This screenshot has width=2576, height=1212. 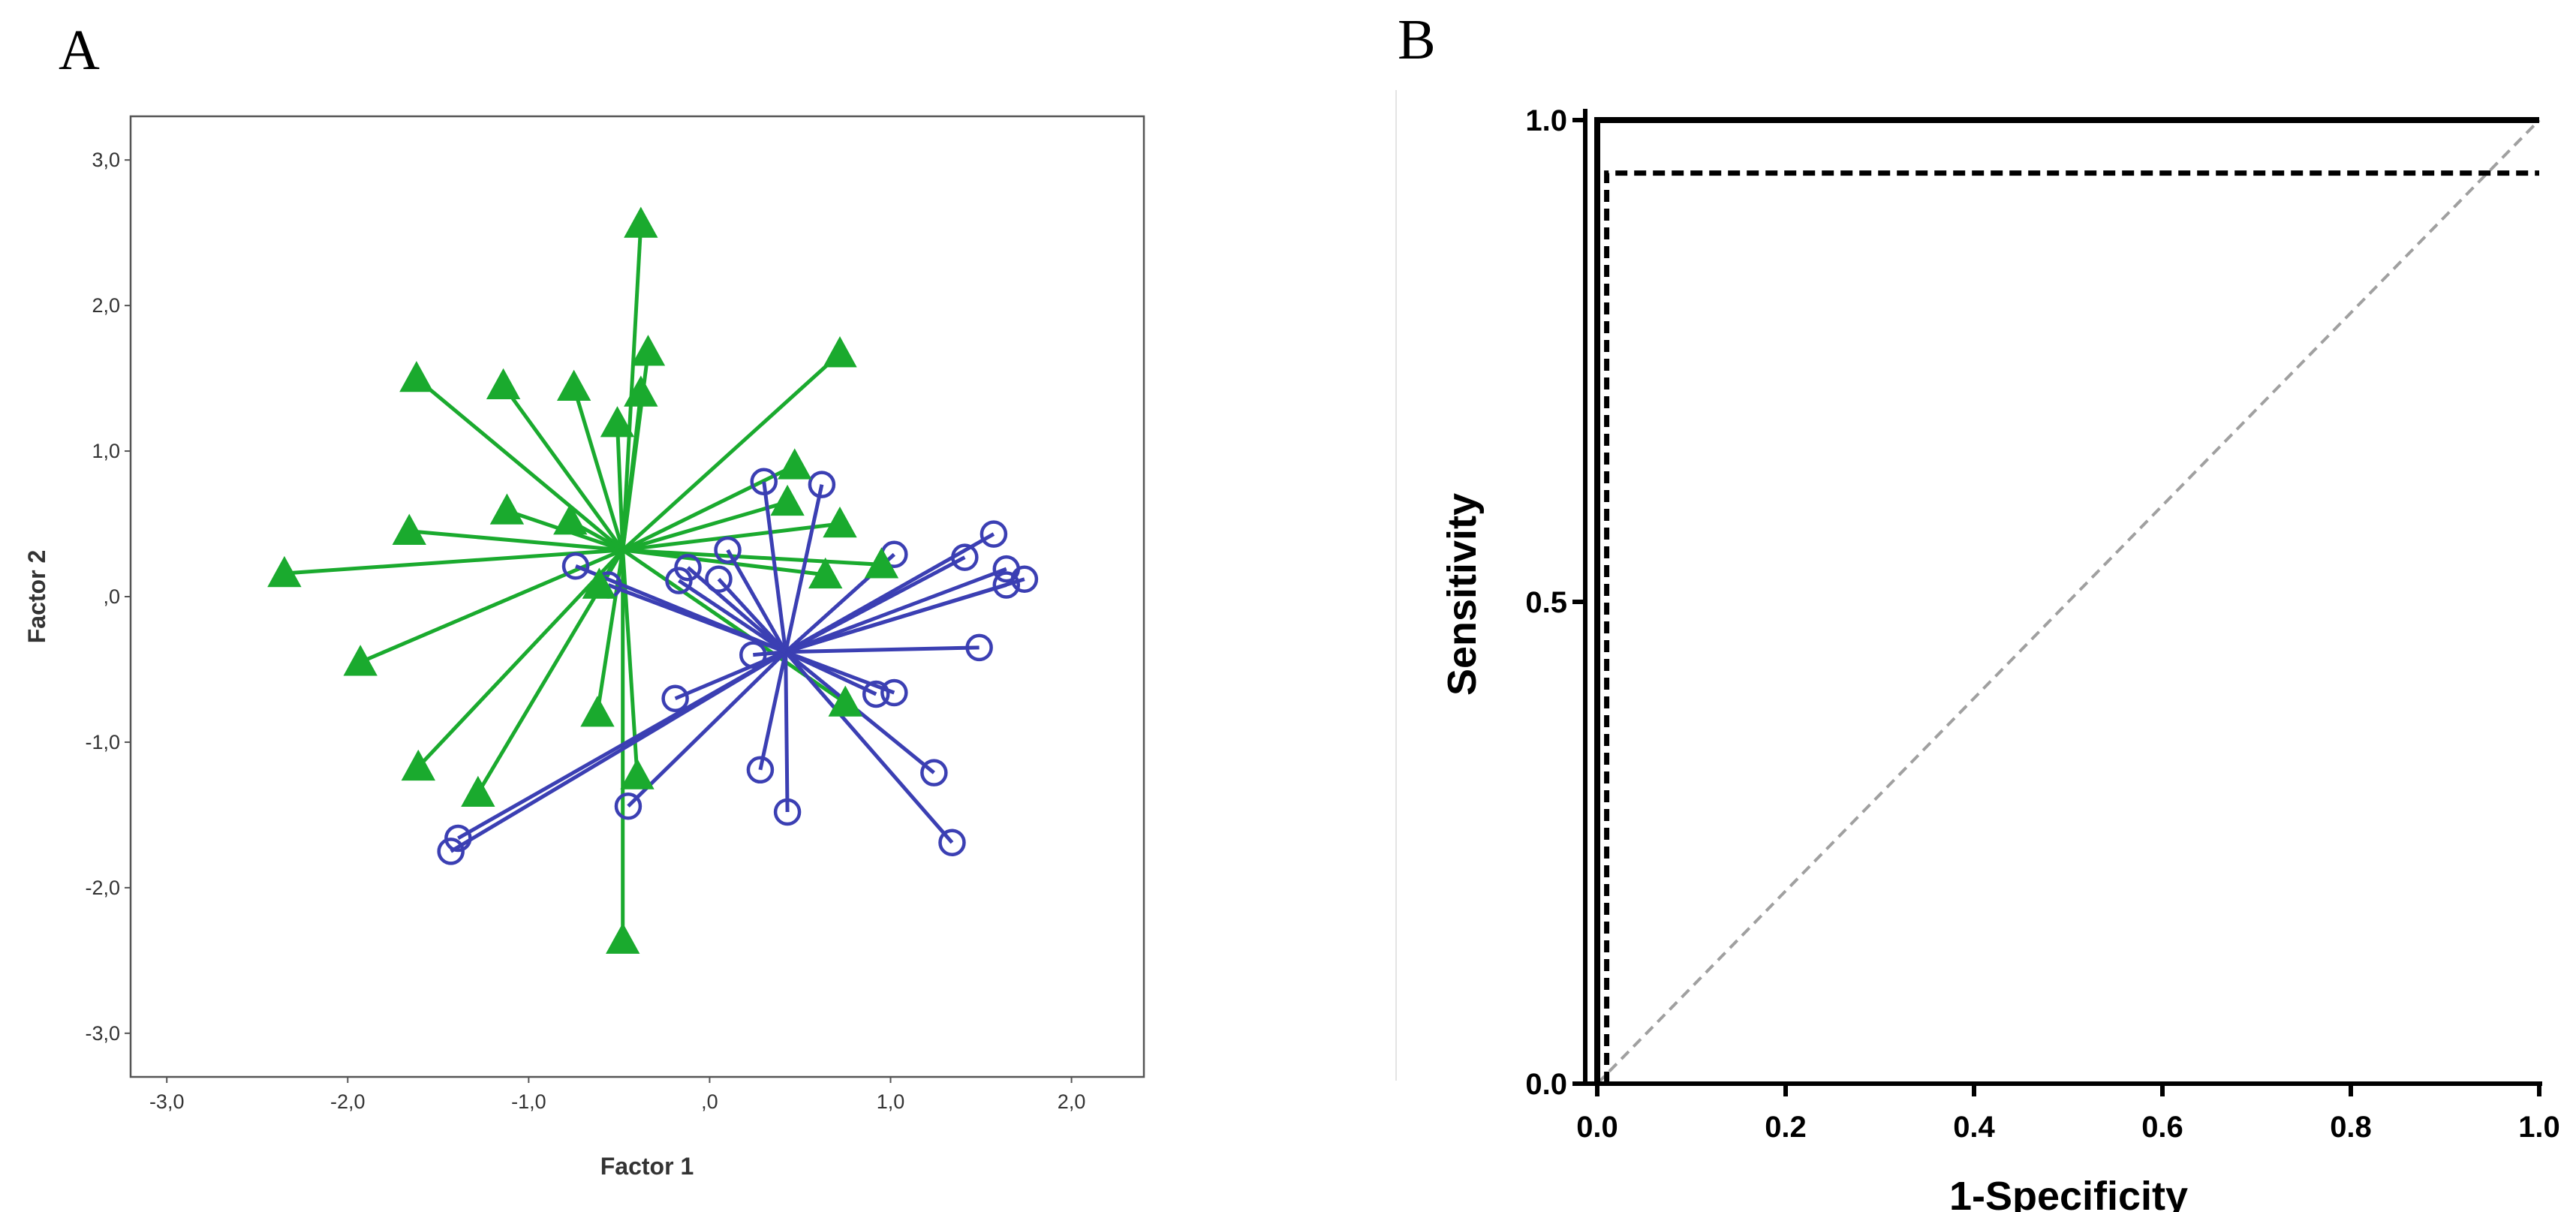 I want to click on panel-a-letter: A, so click(x=79, y=51).